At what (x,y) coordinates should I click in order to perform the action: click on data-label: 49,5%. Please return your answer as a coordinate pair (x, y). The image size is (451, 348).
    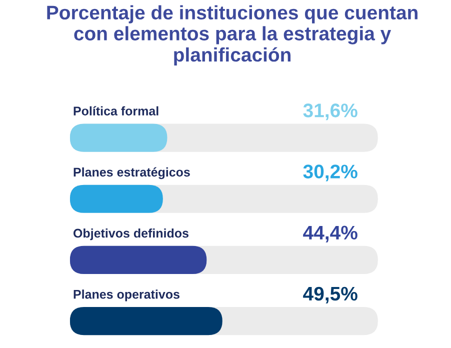
    Looking at the image, I should click on (330, 295).